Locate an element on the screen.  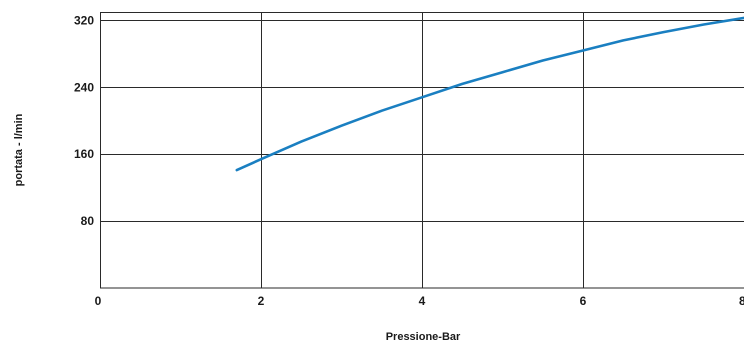
x-tick-label: 4 is located at coordinates (422, 301).